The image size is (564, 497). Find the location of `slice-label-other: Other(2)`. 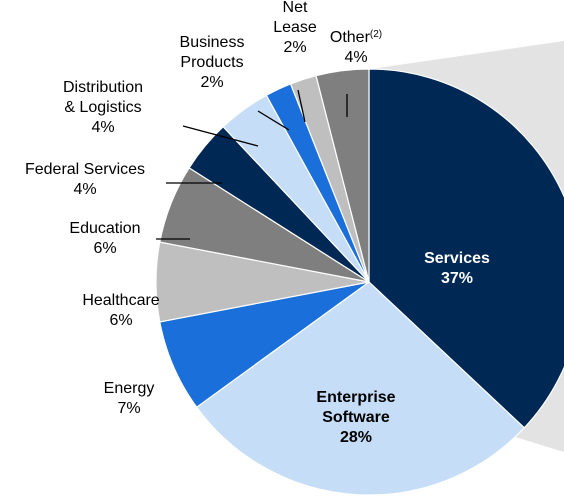

slice-label-other: Other(2) is located at coordinates (356, 38).